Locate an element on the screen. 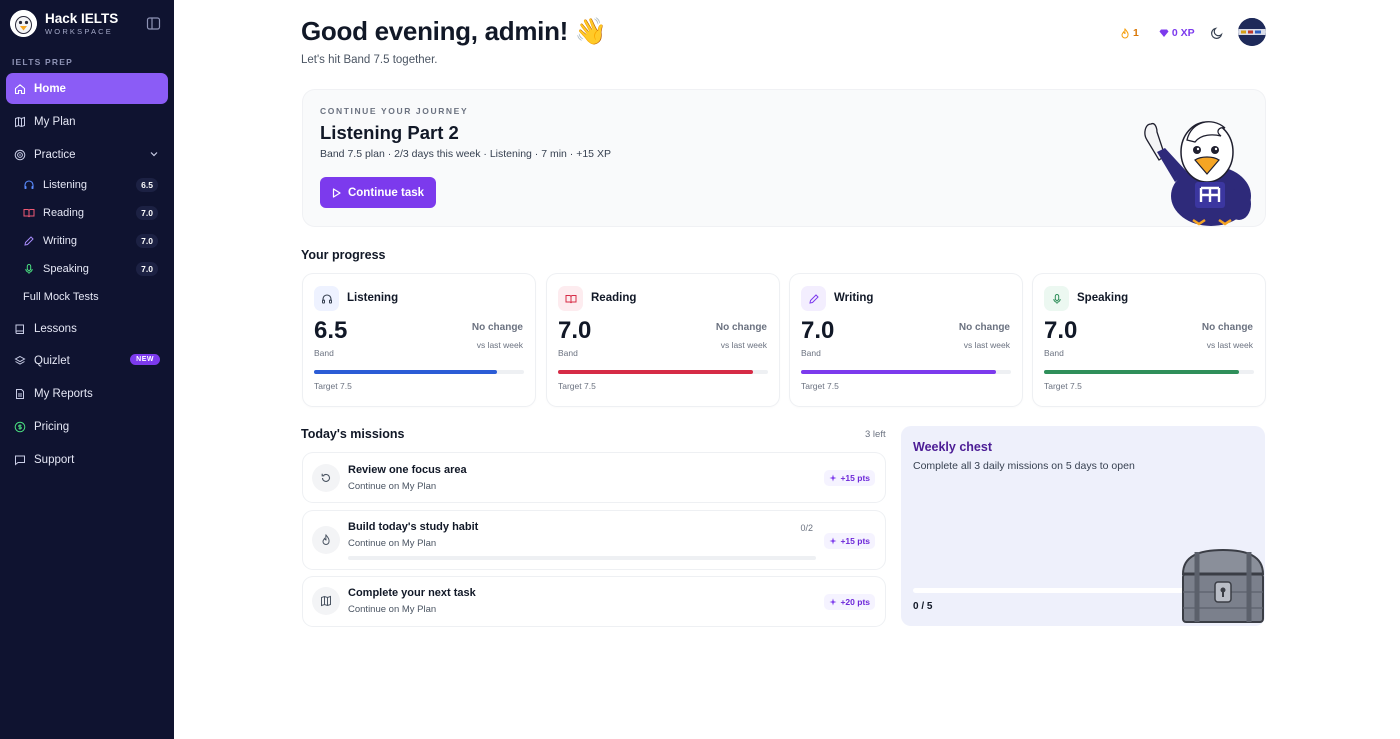  skill-name: Speaking is located at coordinates (1103, 298).